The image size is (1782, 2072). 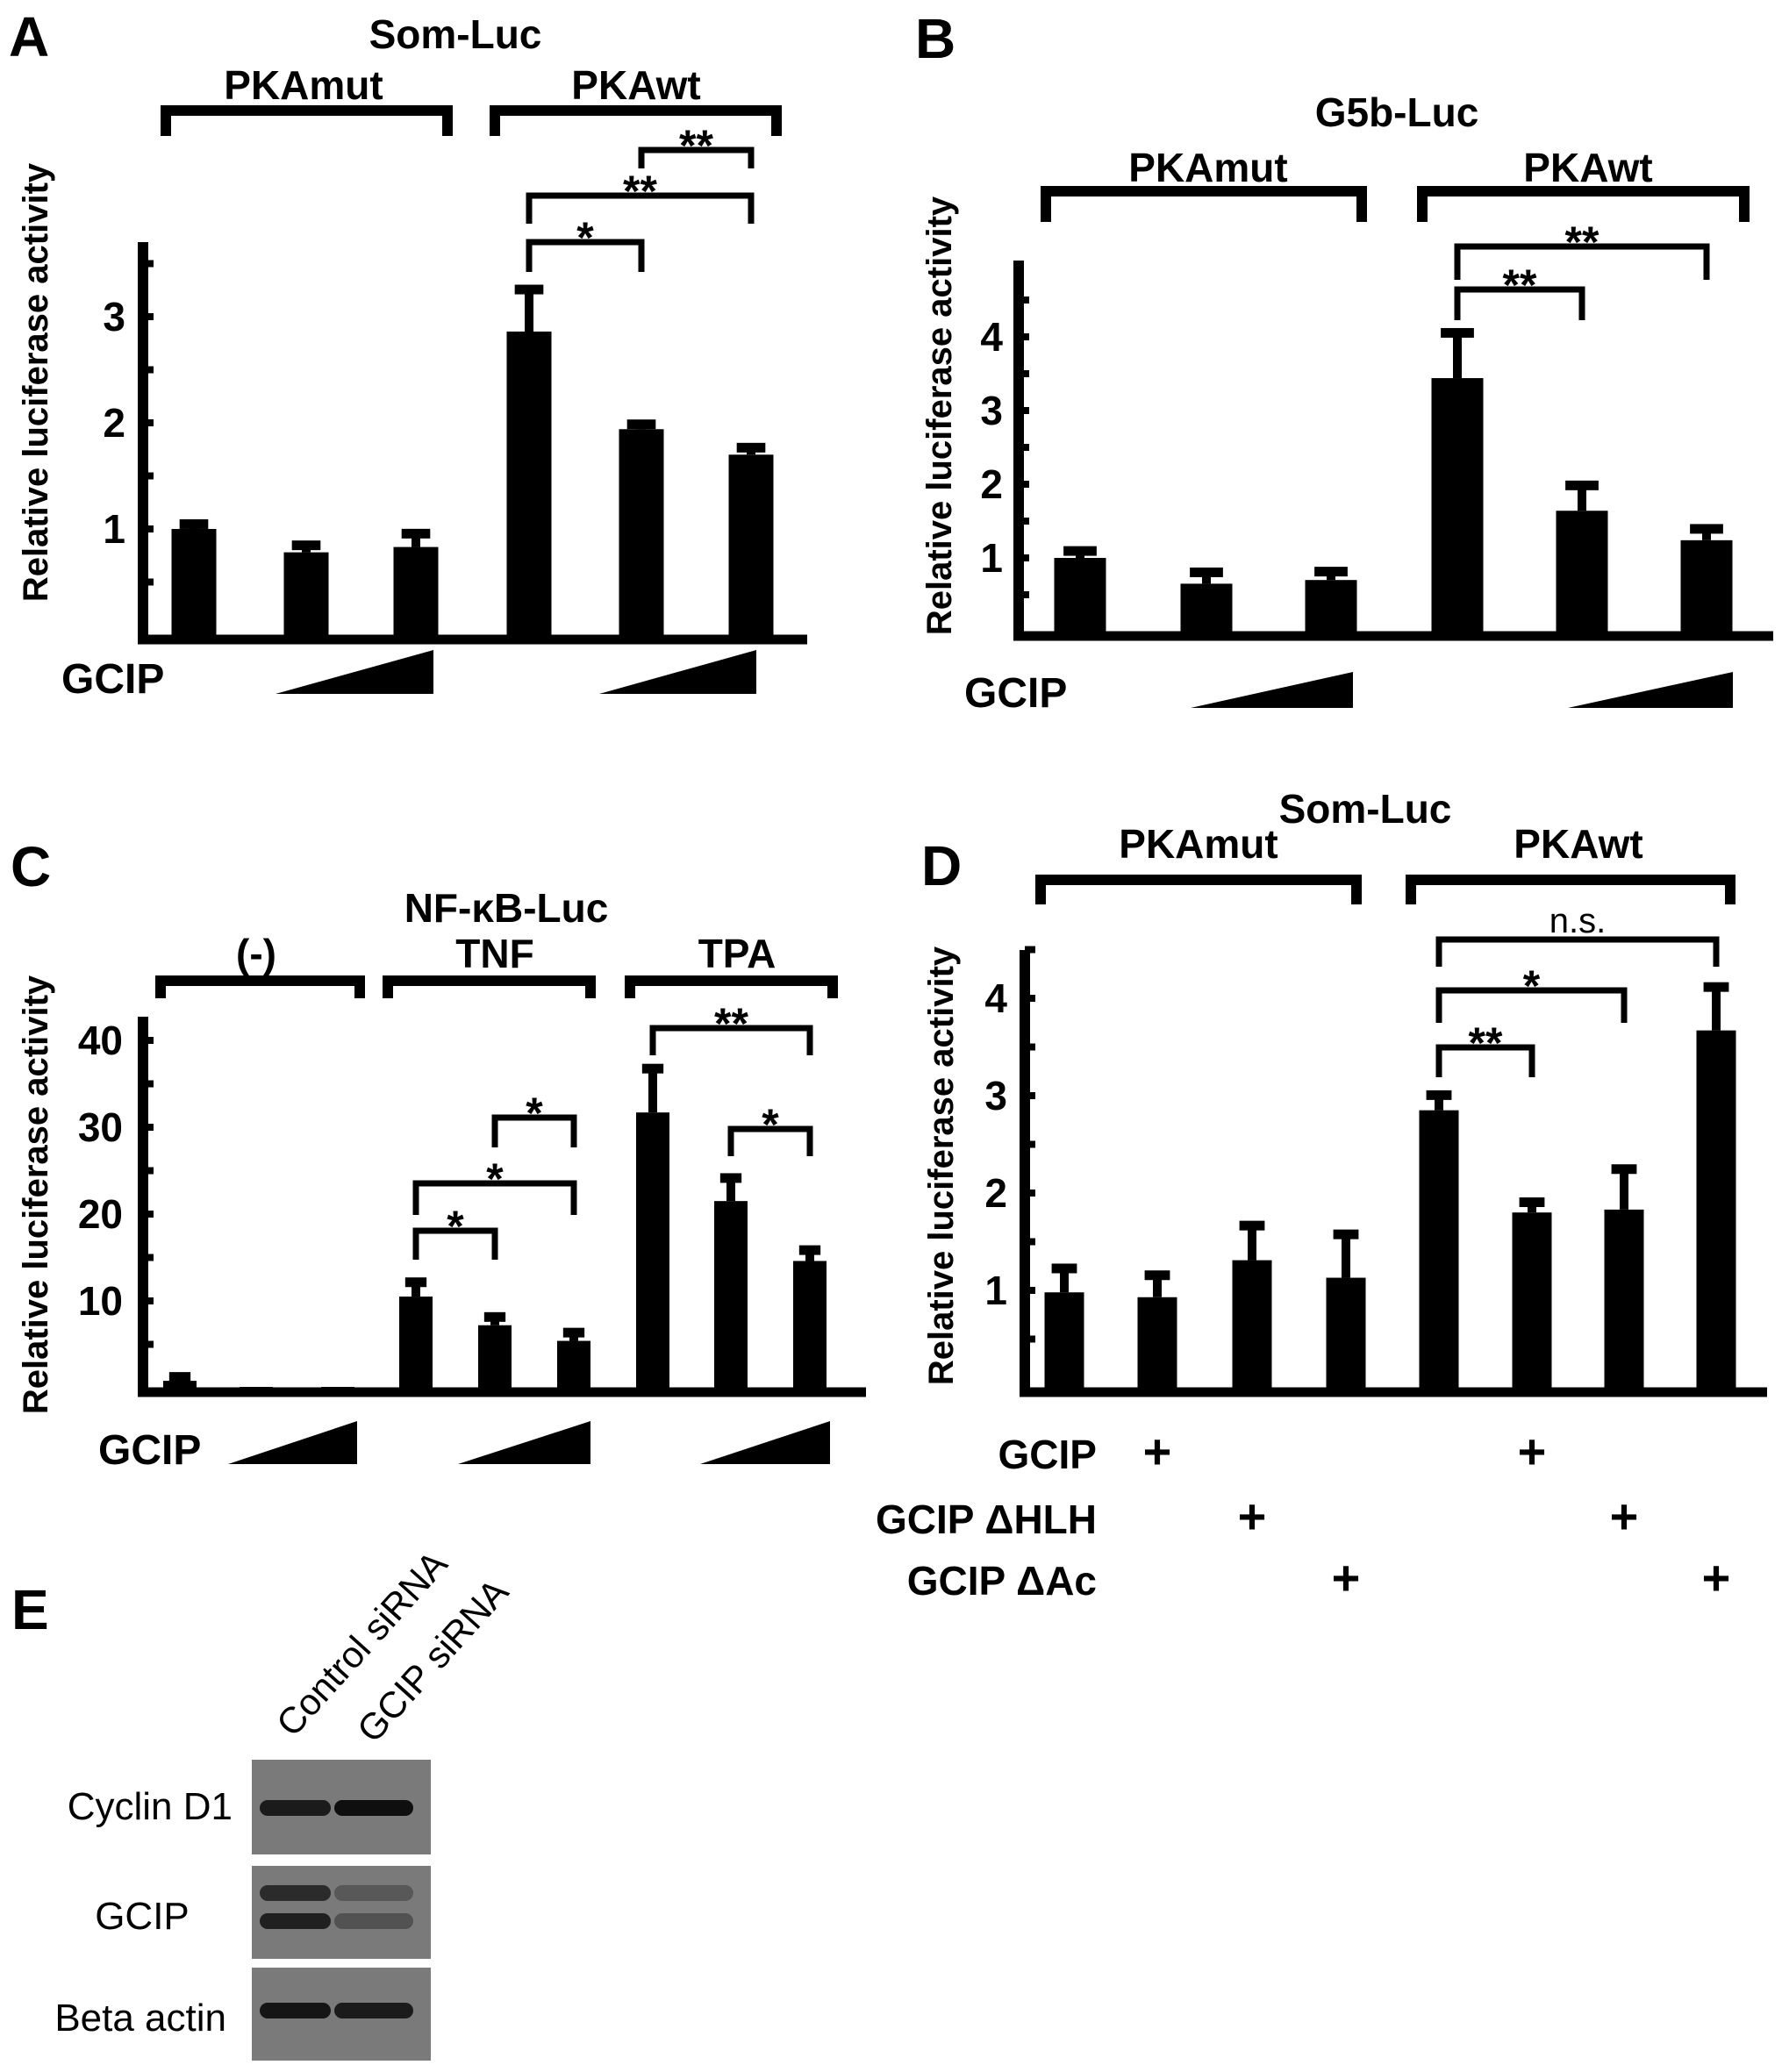 I want to click on panel-letter: C, so click(x=31, y=867).